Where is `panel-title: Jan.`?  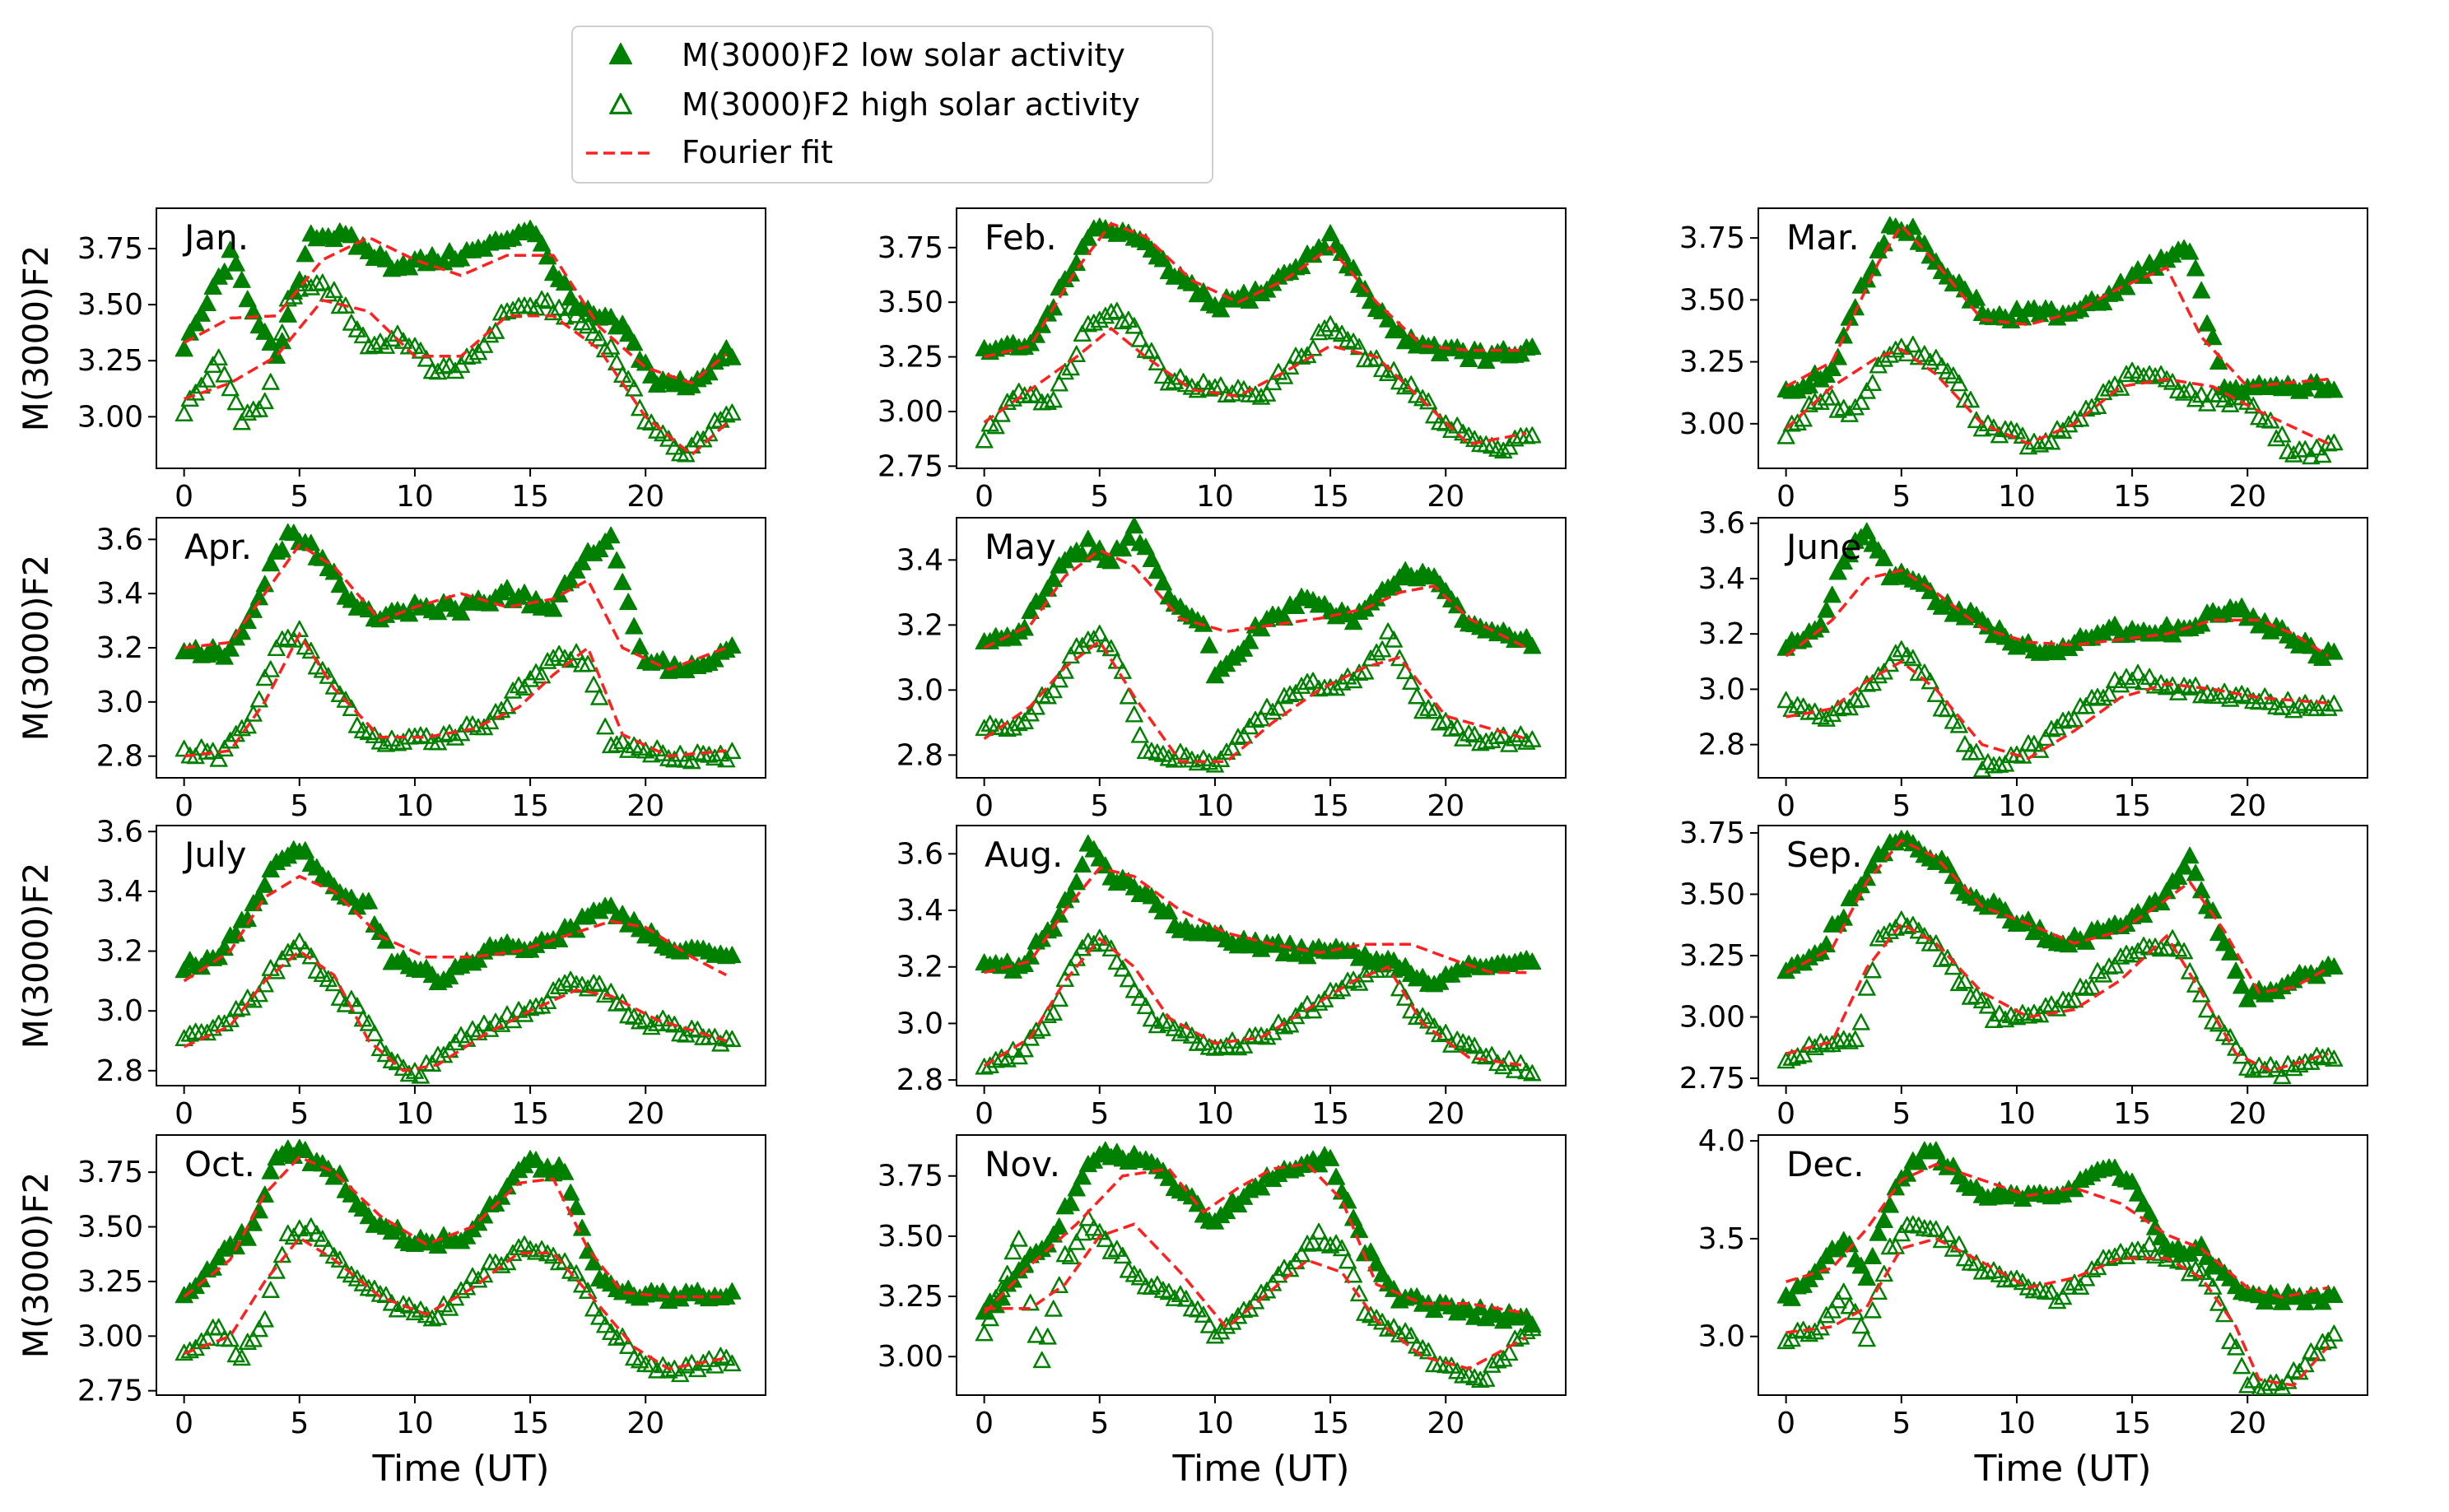
panel-title: Jan. is located at coordinates (216, 237).